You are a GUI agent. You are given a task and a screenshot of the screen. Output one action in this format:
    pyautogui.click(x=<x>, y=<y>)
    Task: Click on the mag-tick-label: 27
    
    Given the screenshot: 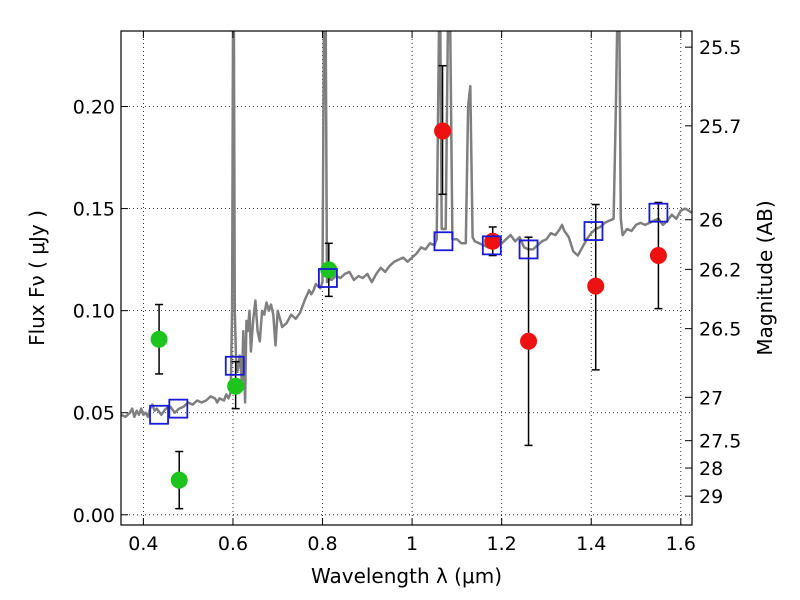 What is the action you would take?
    pyautogui.click(x=711, y=398)
    